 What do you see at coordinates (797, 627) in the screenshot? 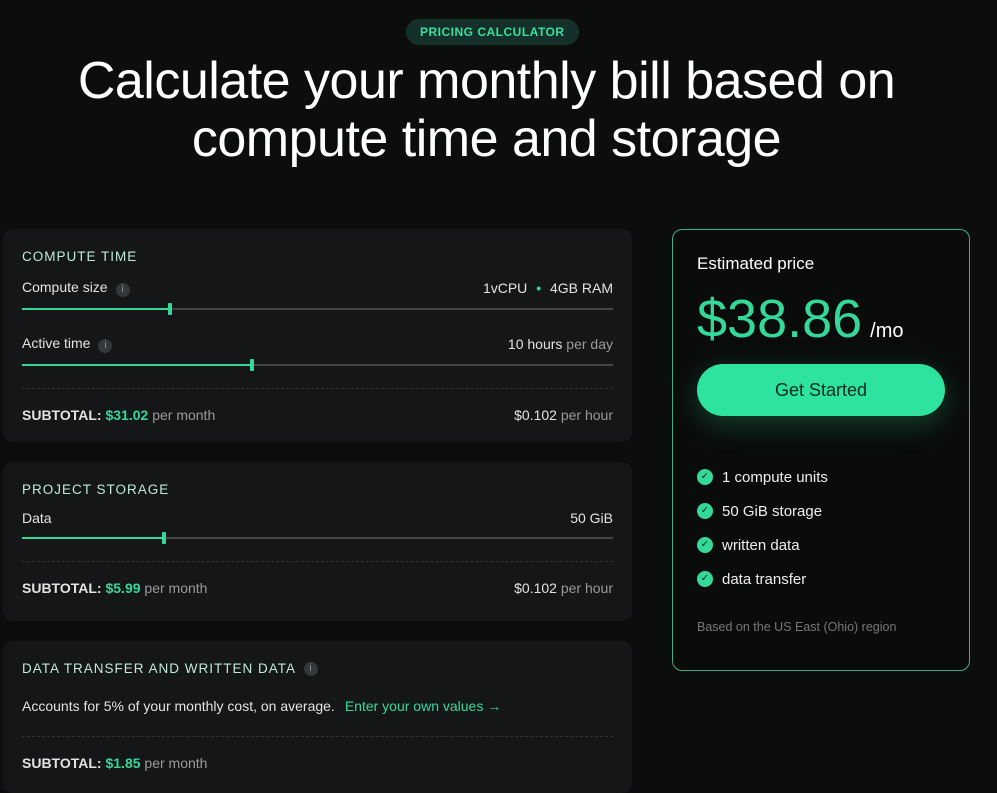
I see `region-note: Based on the US East (Ohio) region` at bounding box center [797, 627].